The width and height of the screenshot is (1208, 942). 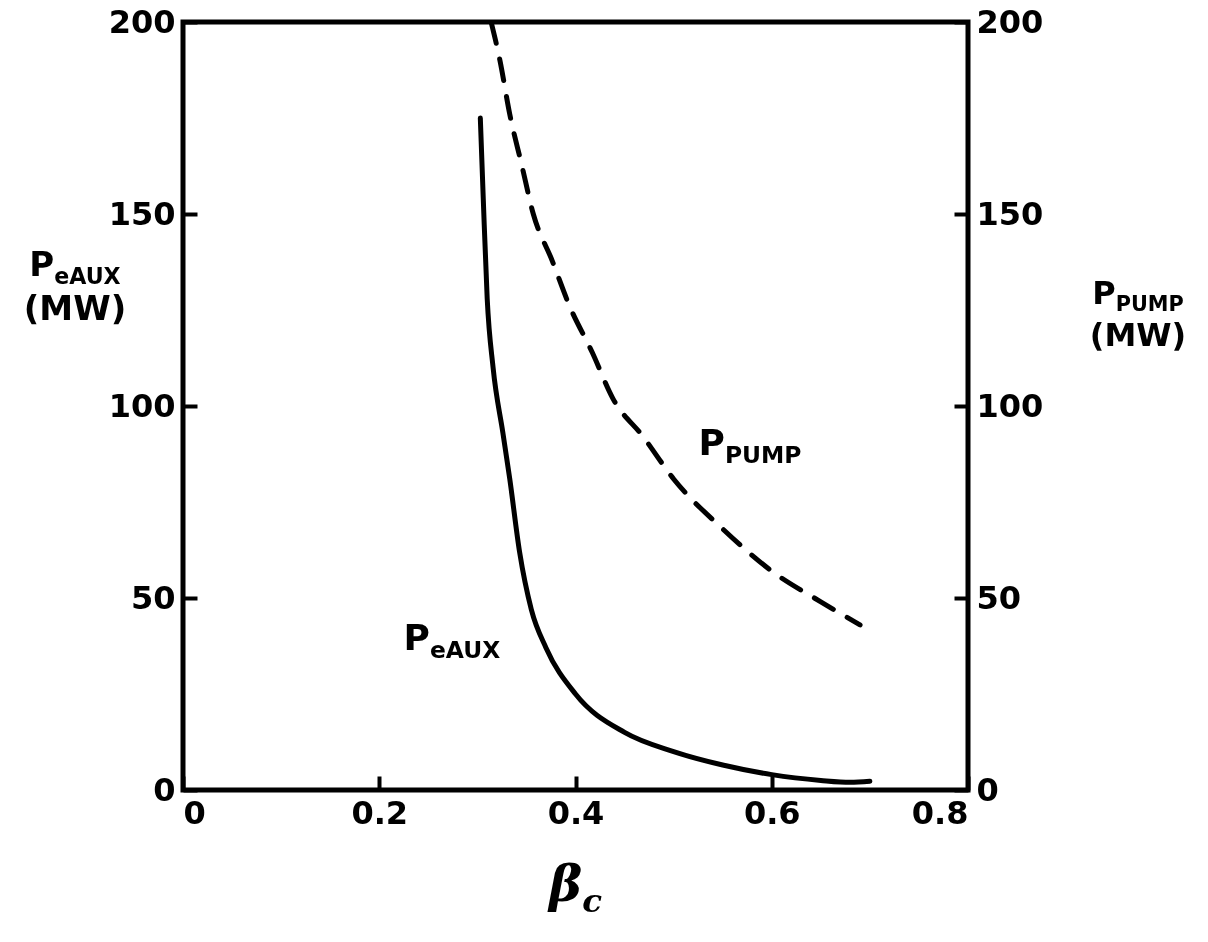 I want to click on annotation: P$_{PUMP}$, so click(x=750, y=445).